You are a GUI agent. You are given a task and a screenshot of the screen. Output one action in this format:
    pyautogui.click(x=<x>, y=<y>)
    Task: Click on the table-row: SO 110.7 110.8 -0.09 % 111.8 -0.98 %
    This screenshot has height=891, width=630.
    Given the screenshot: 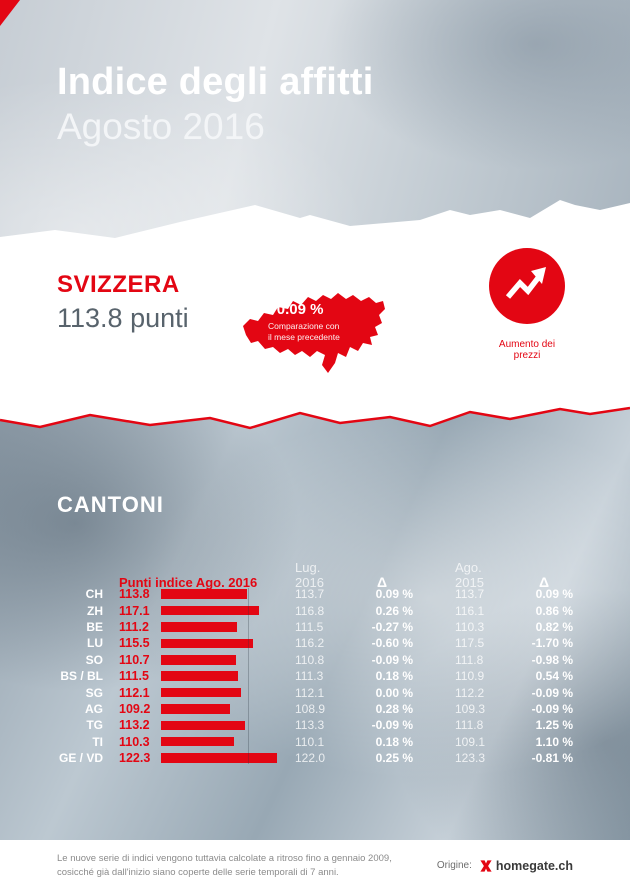 What is the action you would take?
    pyautogui.click(x=315, y=660)
    